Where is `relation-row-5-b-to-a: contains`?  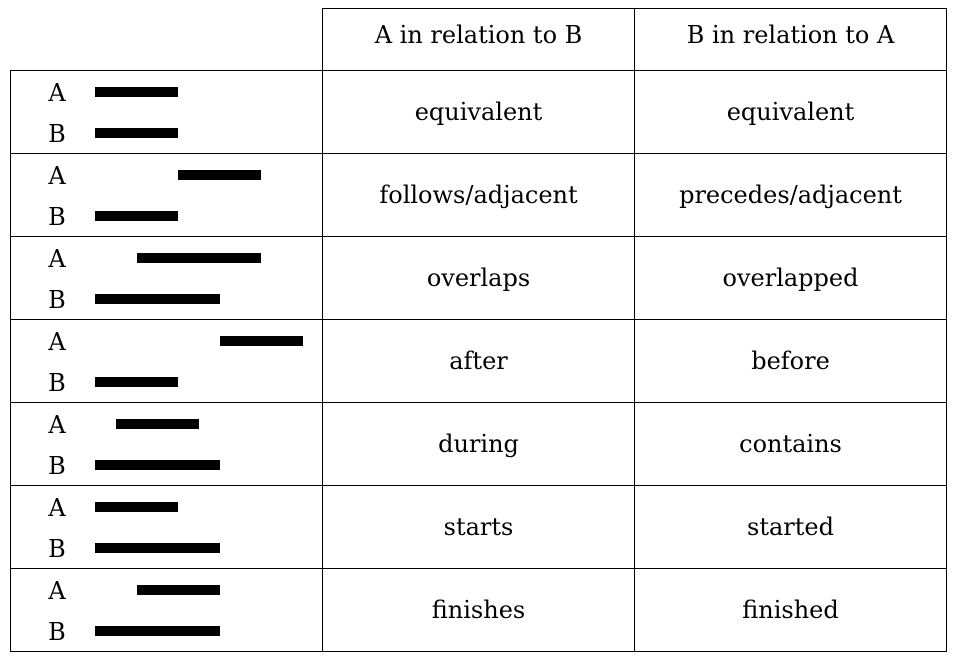
relation-row-5-b-to-a: contains is located at coordinates (790, 444).